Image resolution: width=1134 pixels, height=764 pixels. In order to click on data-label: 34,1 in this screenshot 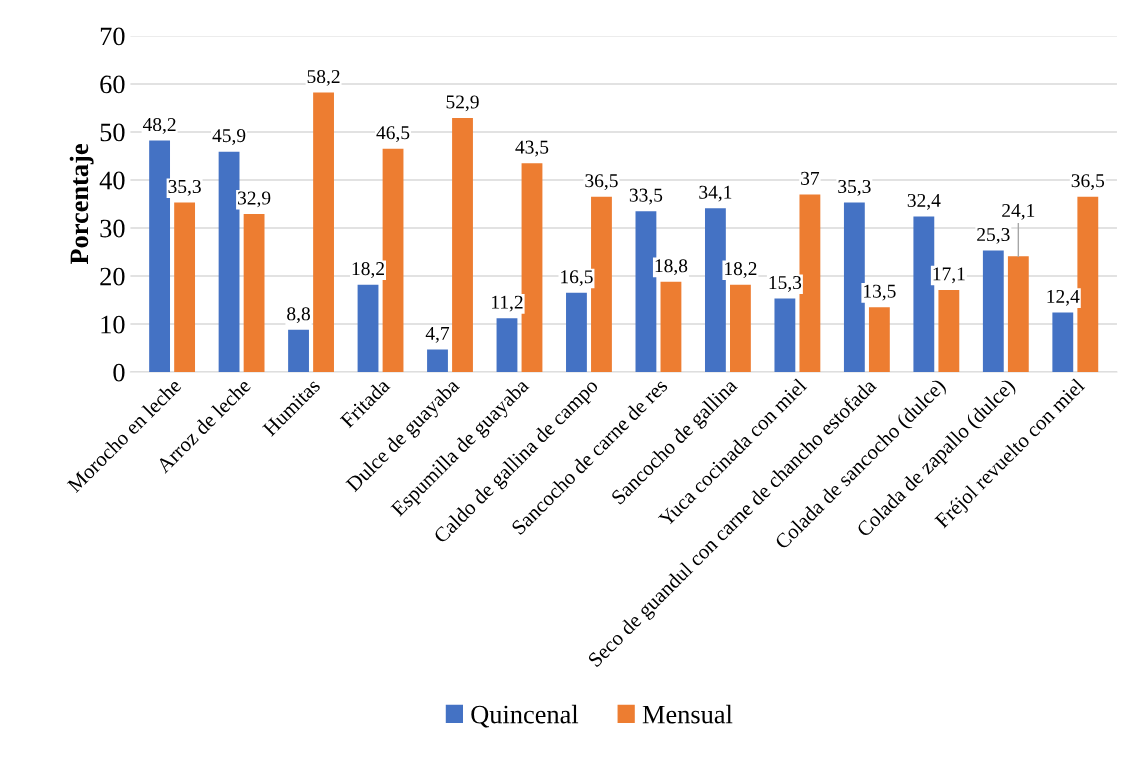, I will do `click(715, 193)`.